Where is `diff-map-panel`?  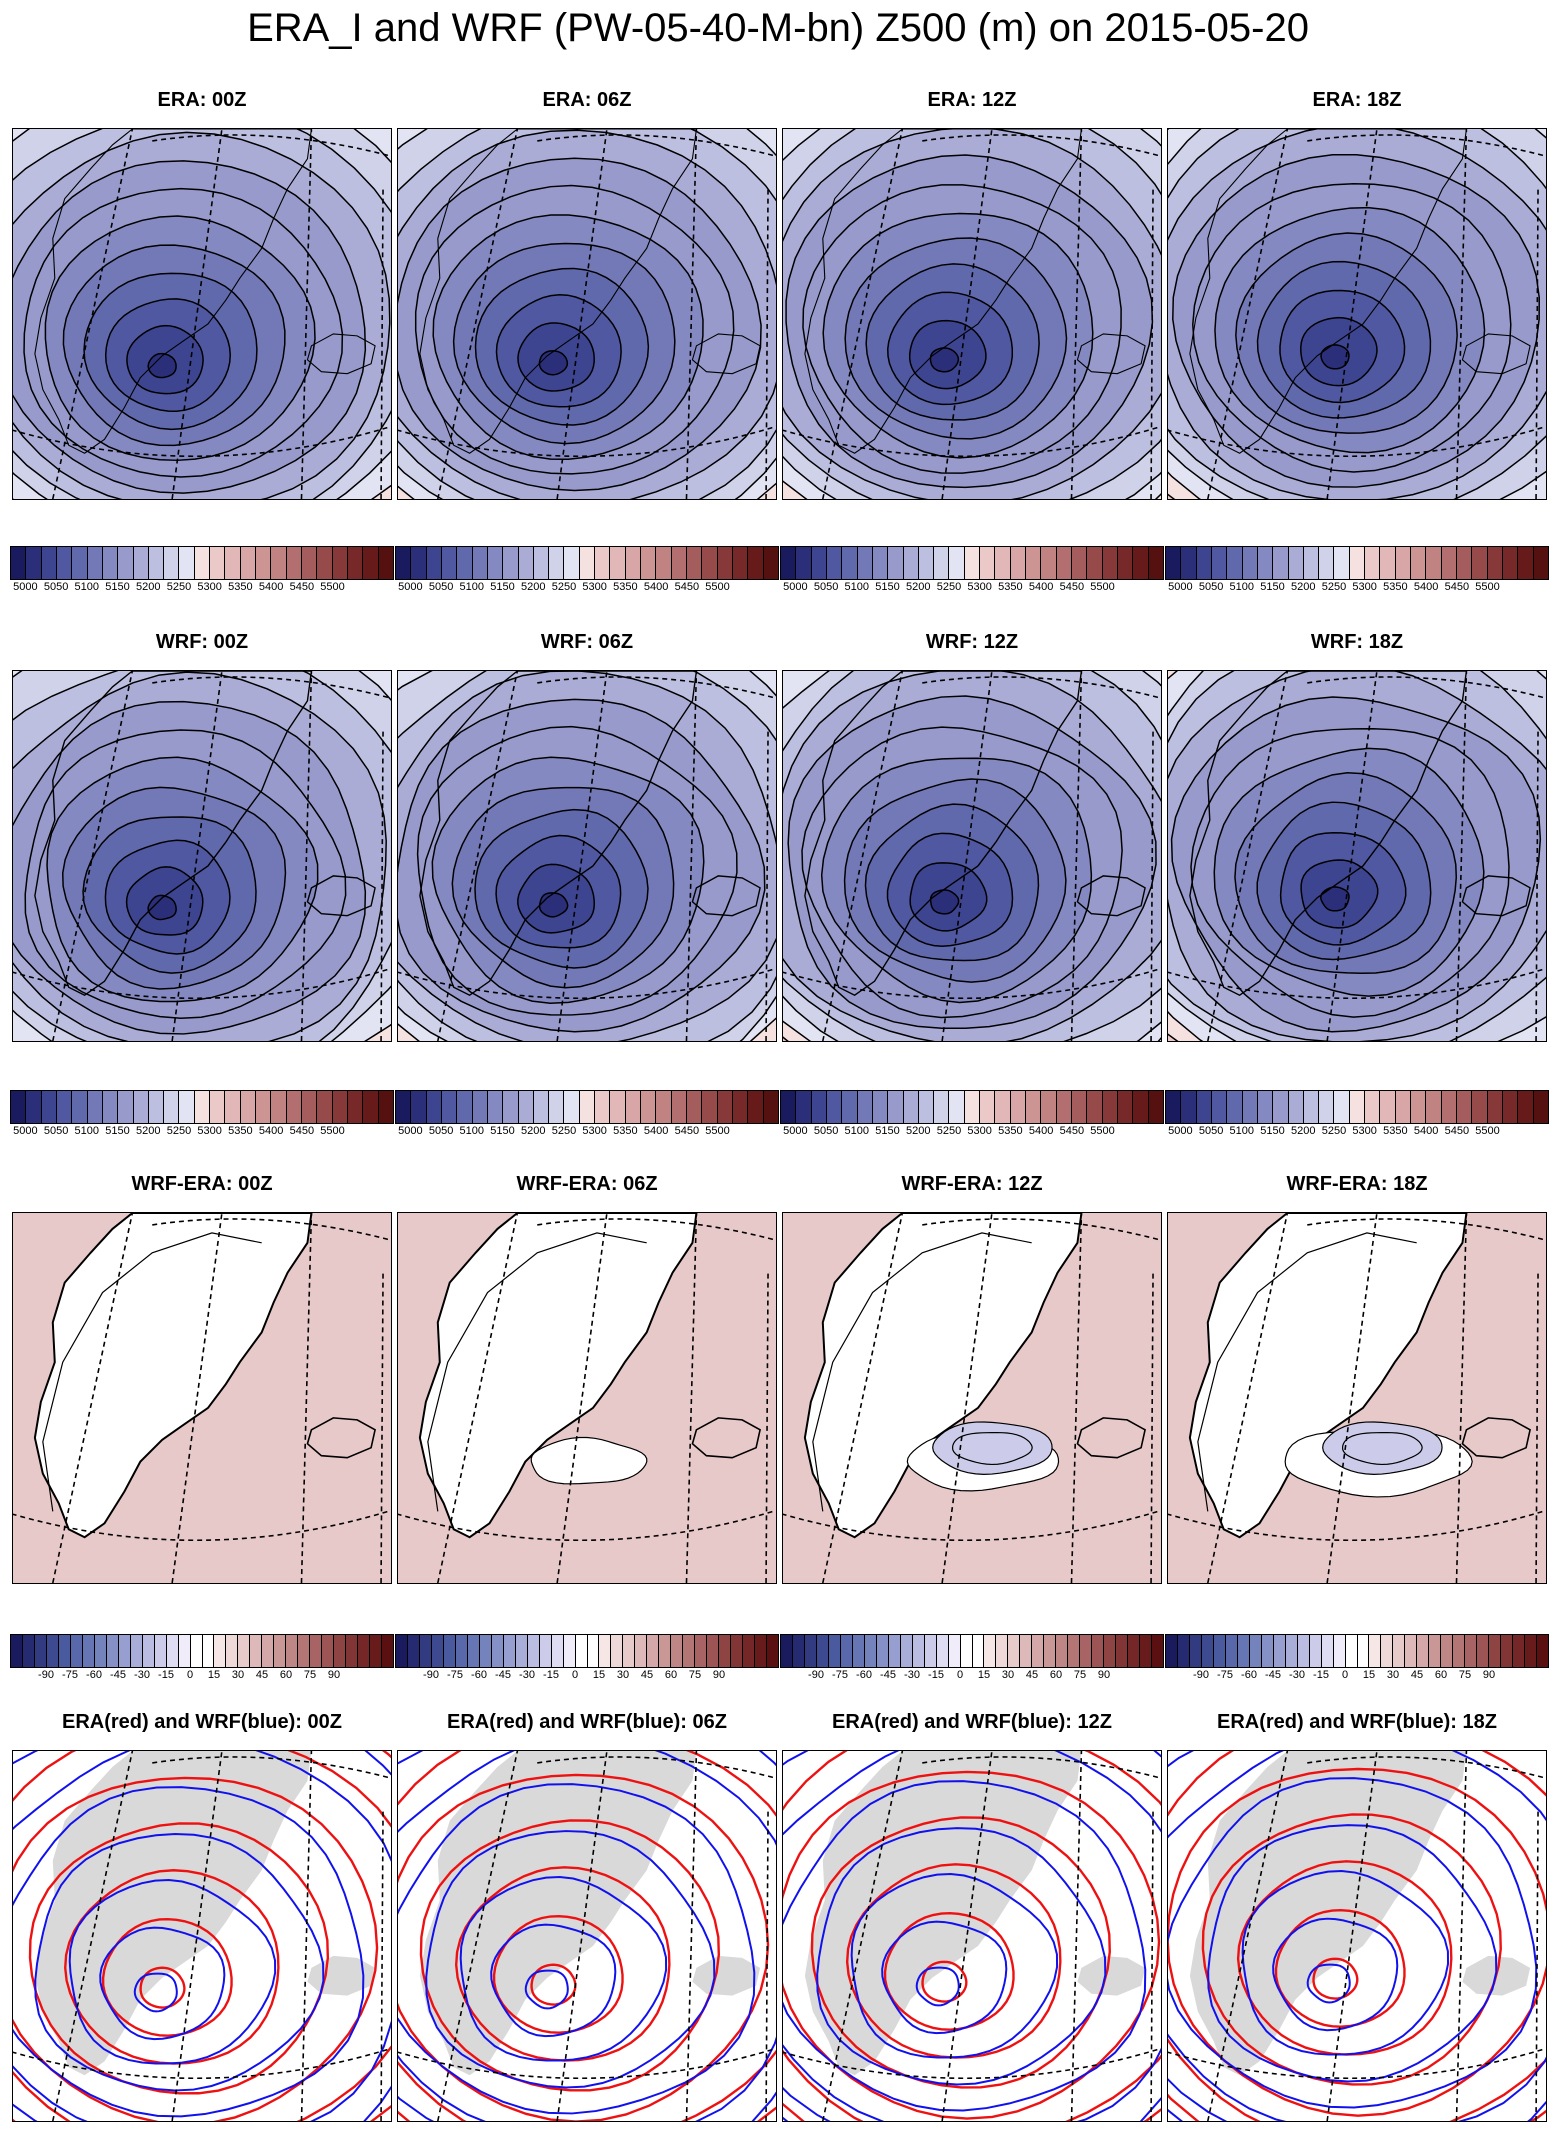 diff-map-panel is located at coordinates (972, 1398).